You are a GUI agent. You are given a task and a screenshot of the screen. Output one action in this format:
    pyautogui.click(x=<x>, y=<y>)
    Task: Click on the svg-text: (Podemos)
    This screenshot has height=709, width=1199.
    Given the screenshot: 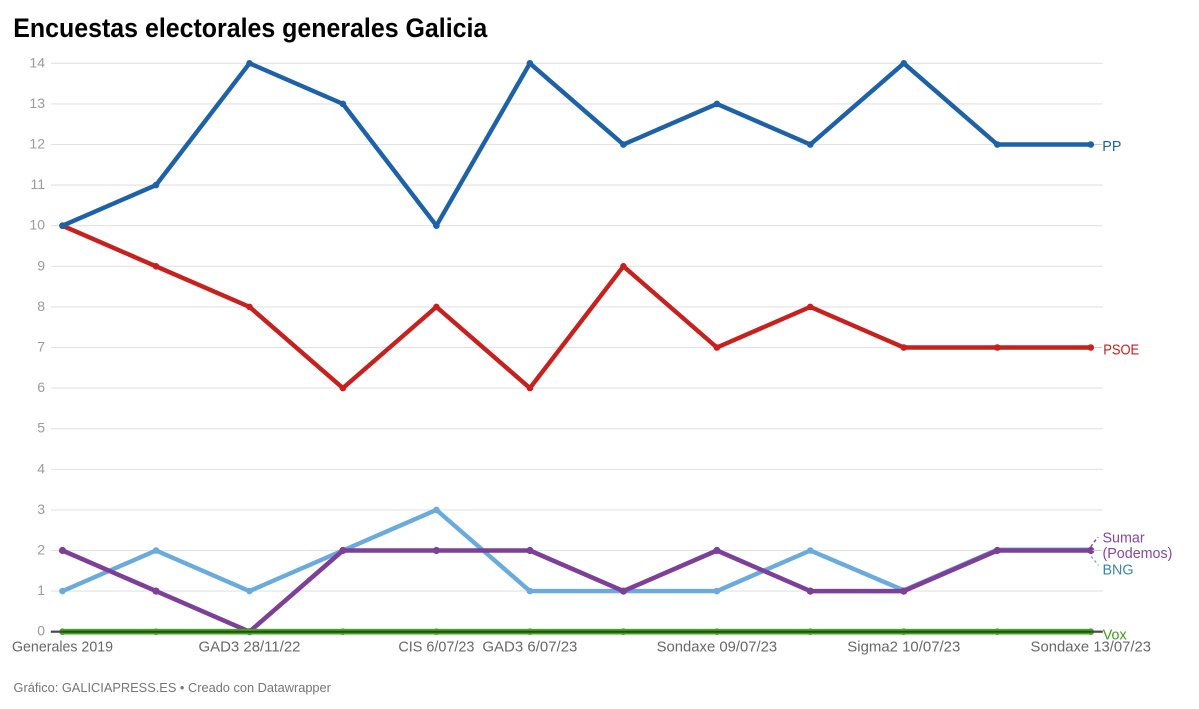 What is the action you would take?
    pyautogui.click(x=1138, y=554)
    